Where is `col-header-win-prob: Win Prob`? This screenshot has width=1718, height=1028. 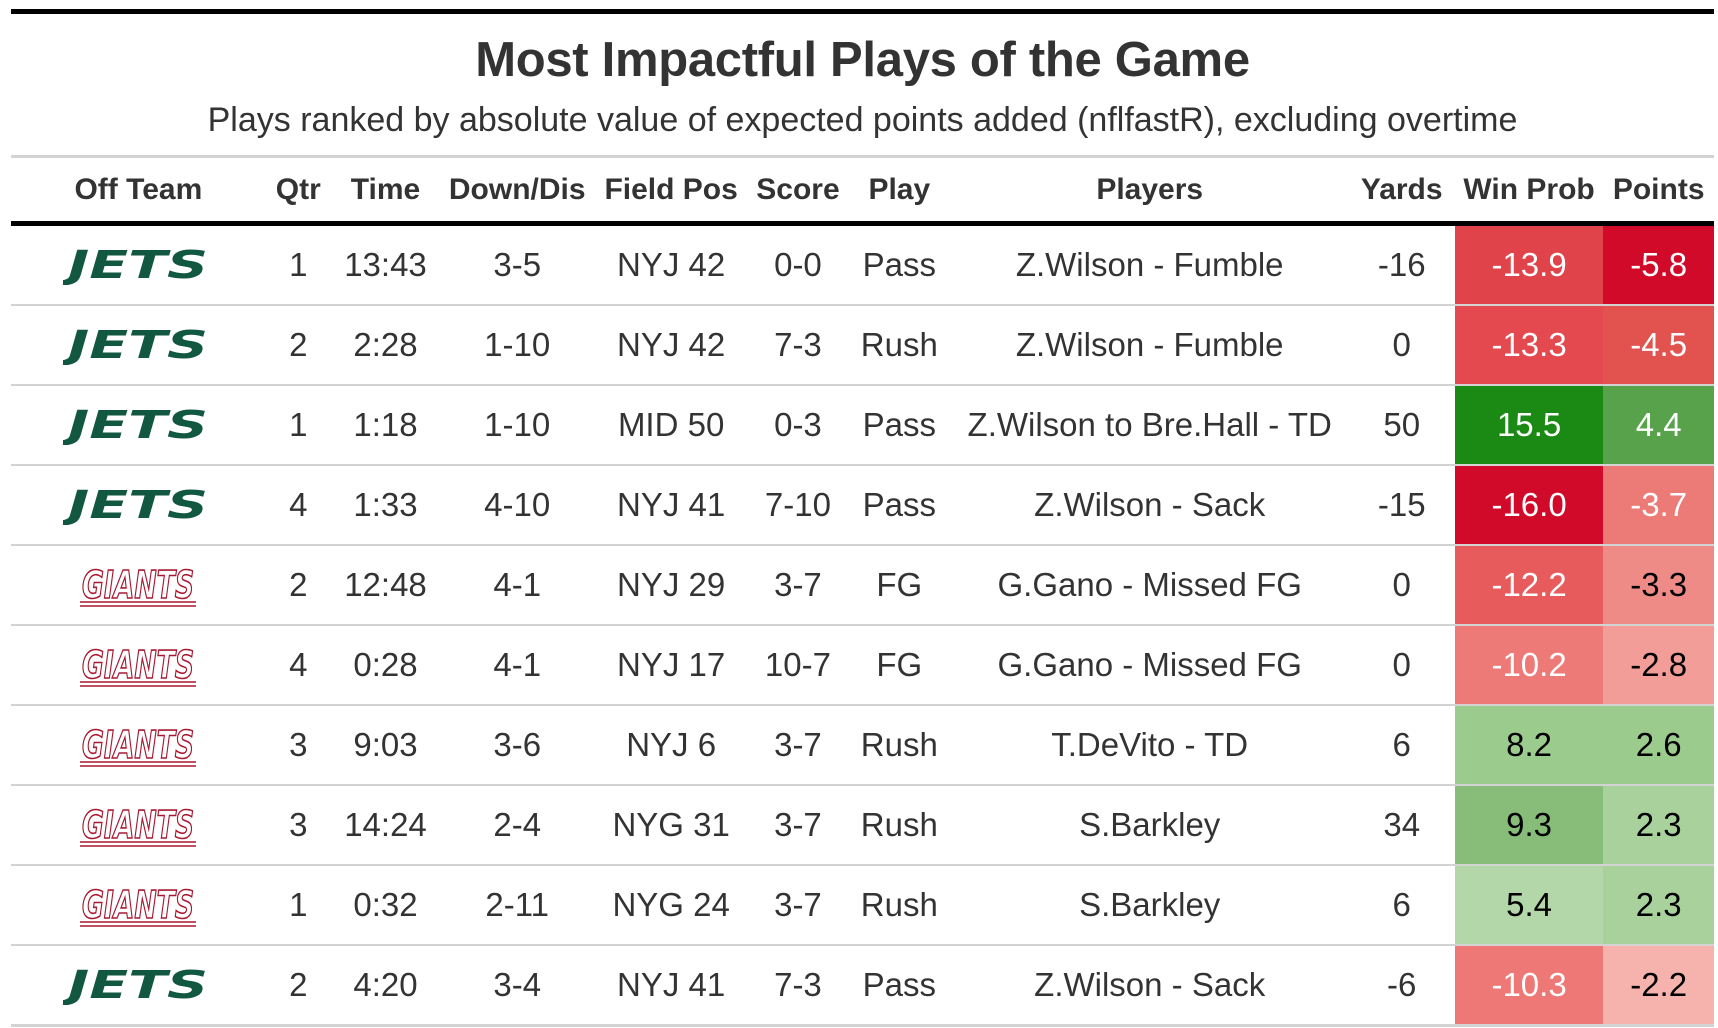
col-header-win-prob: Win Prob is located at coordinates (1529, 192).